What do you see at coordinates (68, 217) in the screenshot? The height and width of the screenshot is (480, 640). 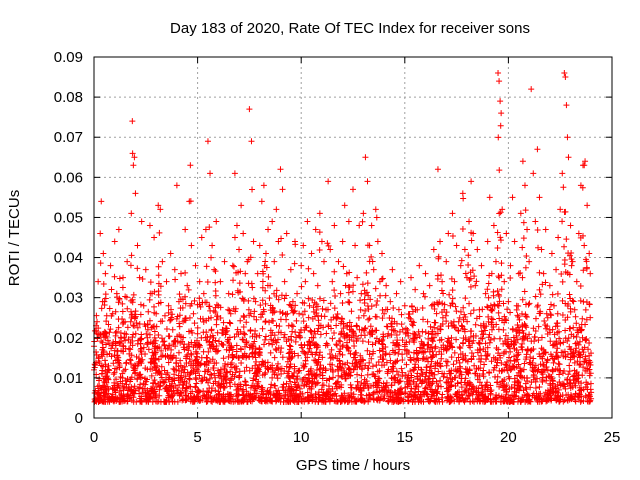 I see `y-tick-label: 0.05` at bounding box center [68, 217].